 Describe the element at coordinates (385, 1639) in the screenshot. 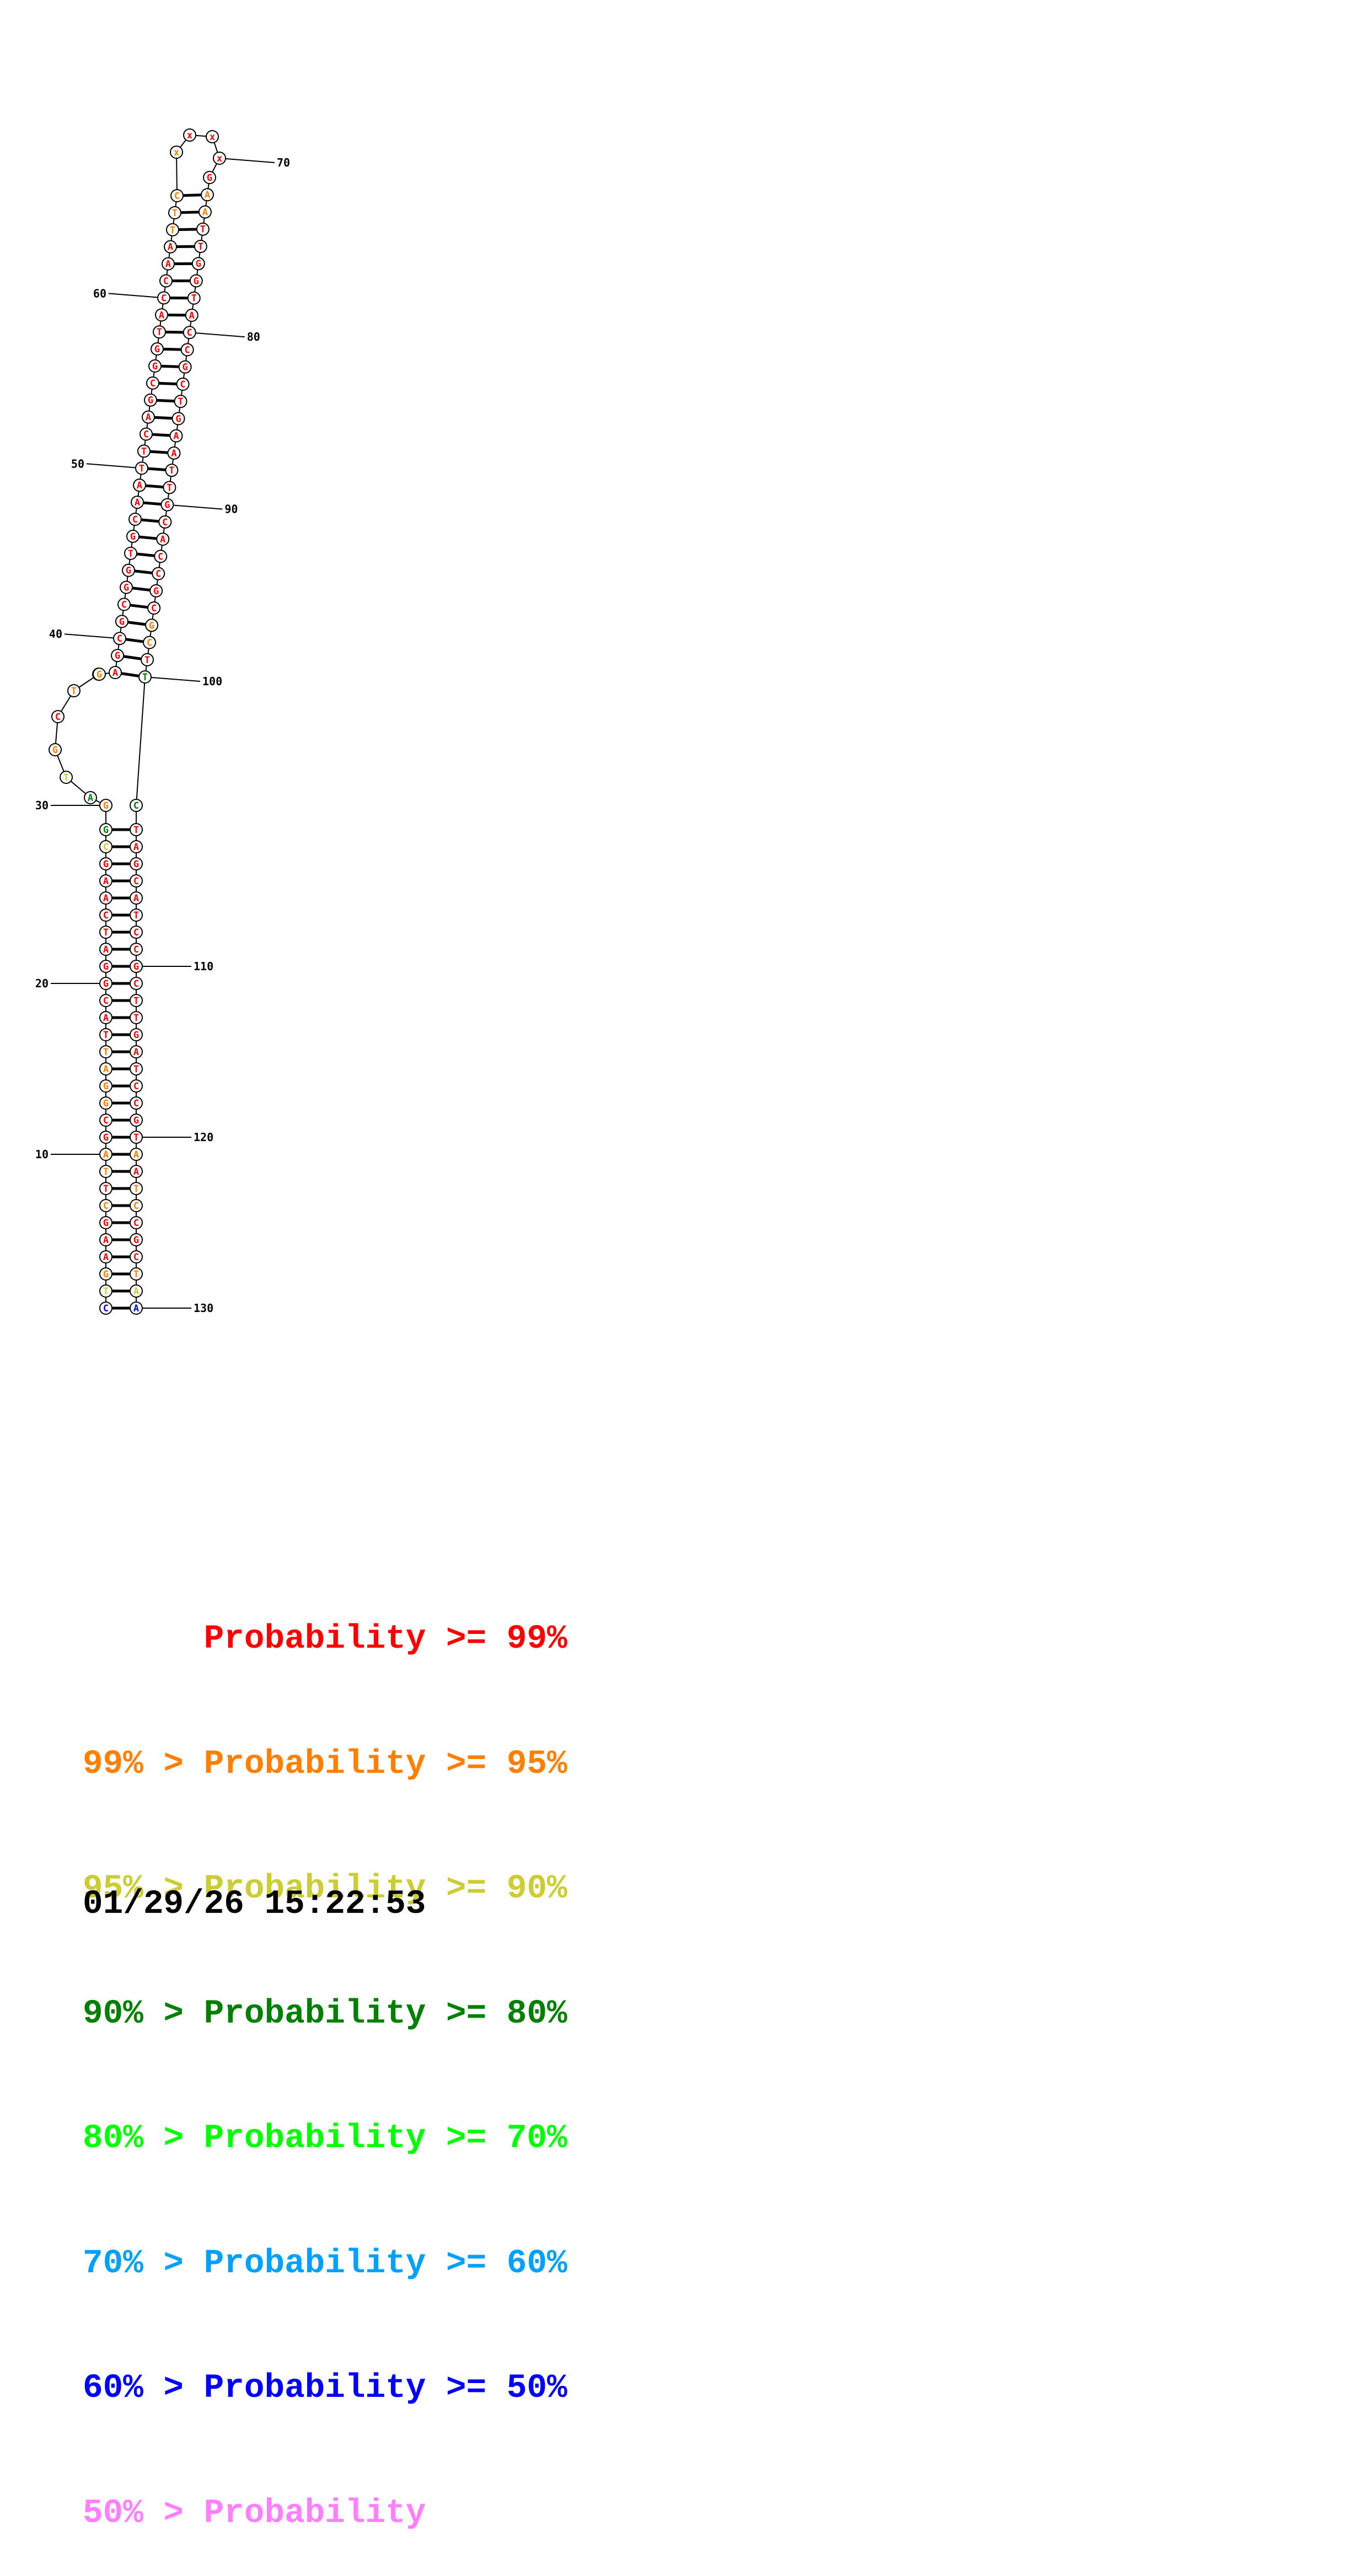

I see `legend-label: Probability >= 99%` at that location.